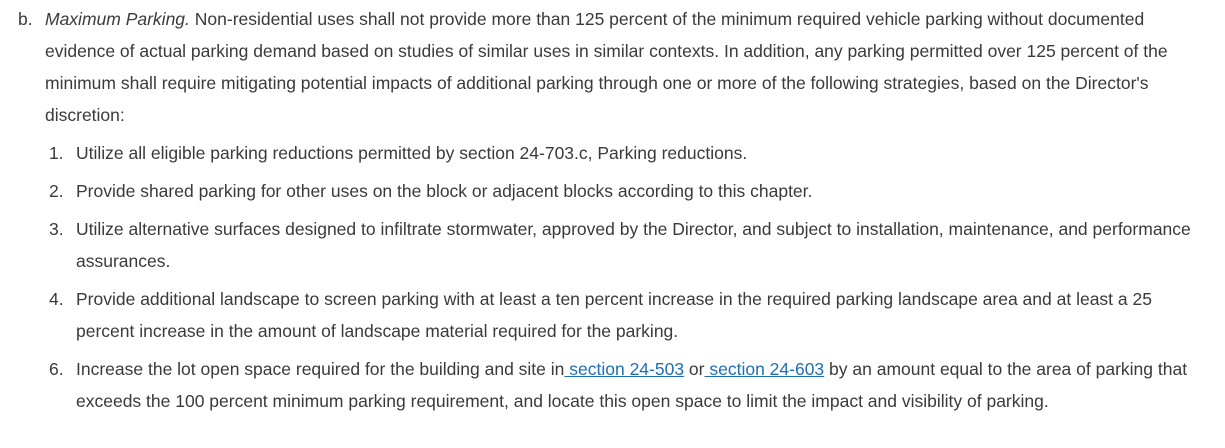 This screenshot has width=1225, height=448. What do you see at coordinates (25, 19) in the screenshot?
I see `section-marker: b.` at bounding box center [25, 19].